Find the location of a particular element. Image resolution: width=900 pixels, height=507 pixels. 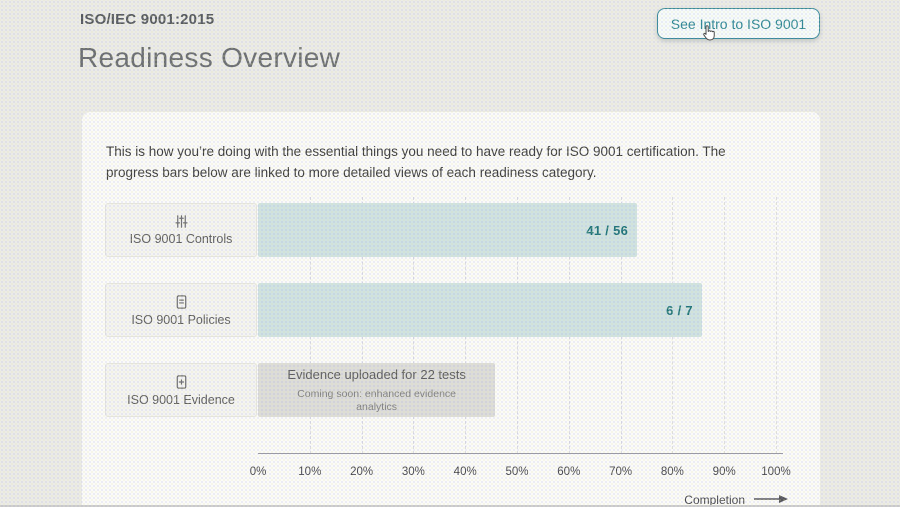

axis-caption-label: Completion is located at coordinates (714, 500).